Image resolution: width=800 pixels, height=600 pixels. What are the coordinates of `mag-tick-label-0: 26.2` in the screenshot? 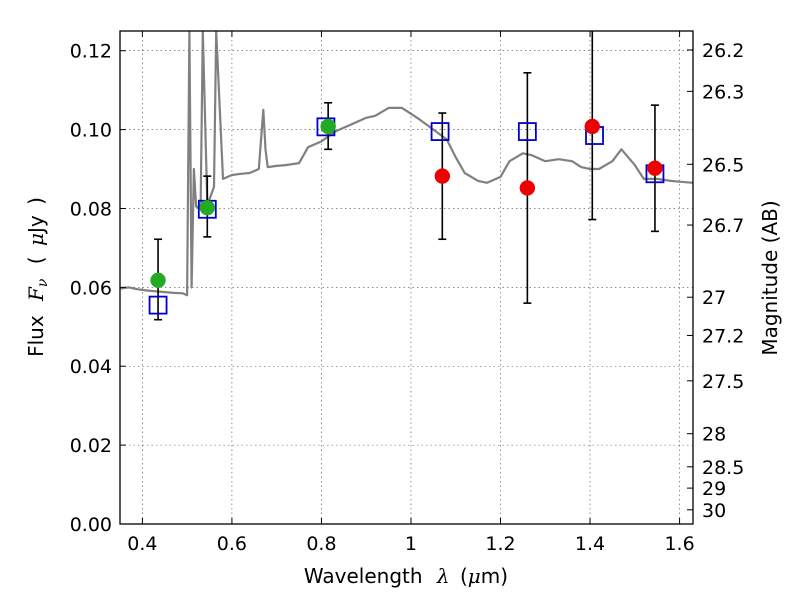 It's located at (723, 51).